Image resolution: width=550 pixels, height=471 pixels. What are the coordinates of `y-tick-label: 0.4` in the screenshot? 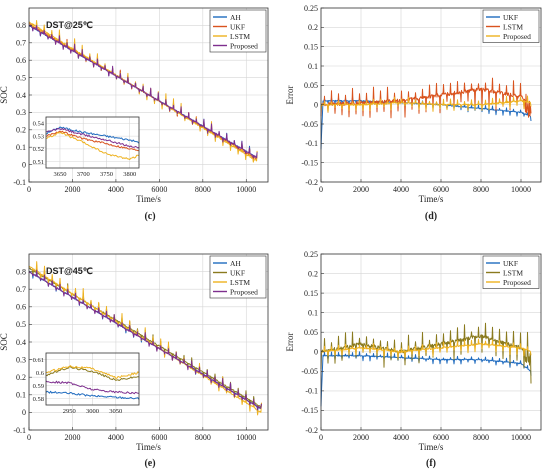 It's located at (21, 342).